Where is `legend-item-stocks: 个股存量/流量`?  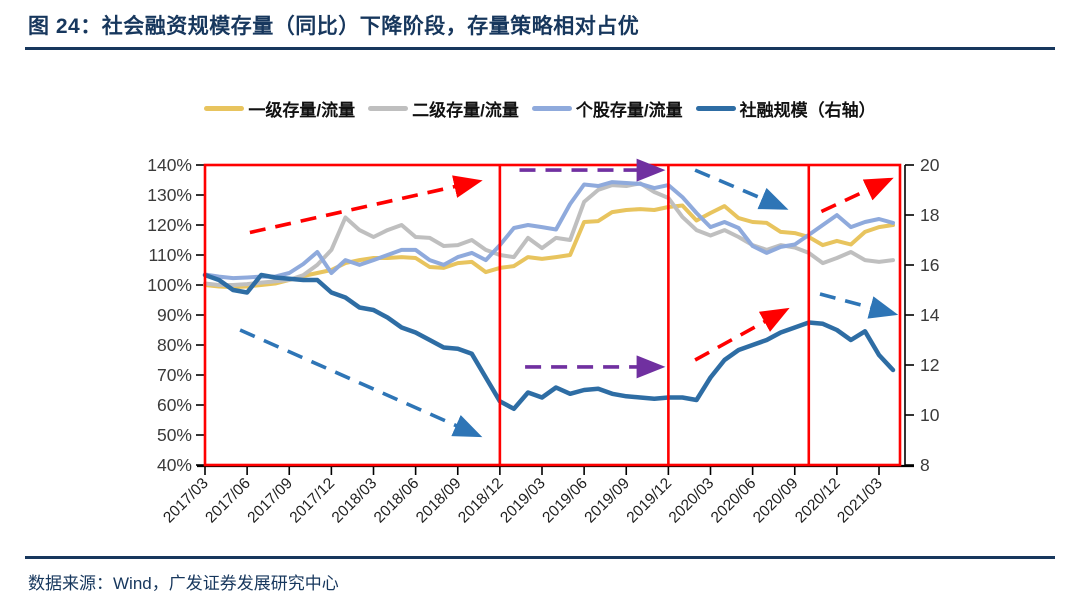
legend-item-stocks: 个股存量/流量 is located at coordinates (607, 108).